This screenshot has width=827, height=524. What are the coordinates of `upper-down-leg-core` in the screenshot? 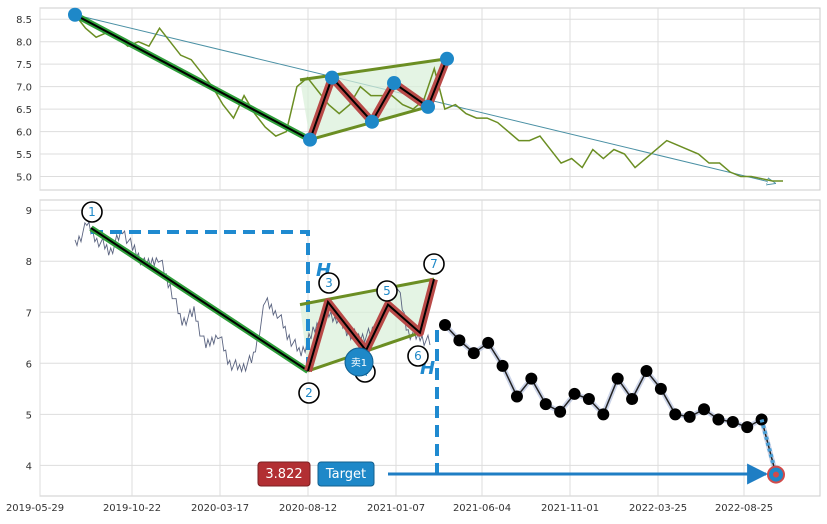 It's located at (192, 77).